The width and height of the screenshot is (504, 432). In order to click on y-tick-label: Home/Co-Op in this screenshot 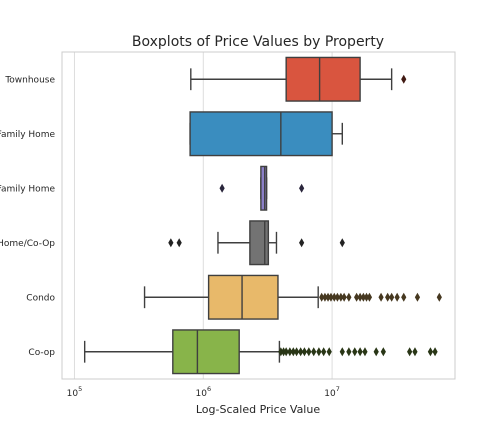, I will do `click(27, 244)`.